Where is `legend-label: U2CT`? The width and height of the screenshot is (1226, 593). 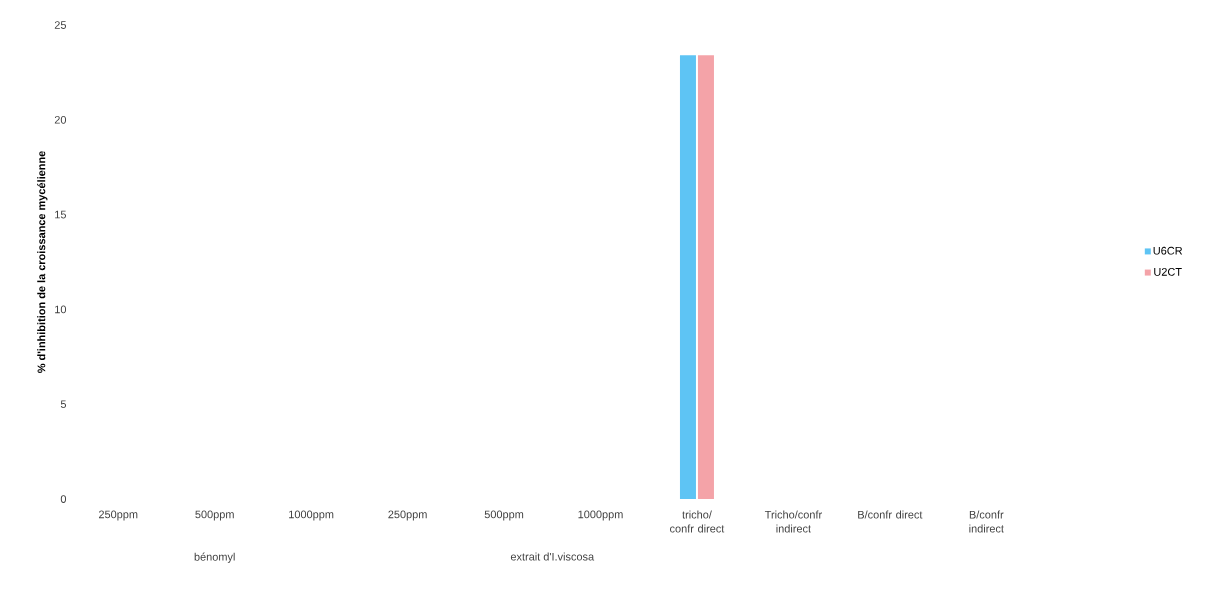
legend-label: U2CT is located at coordinates (1168, 272).